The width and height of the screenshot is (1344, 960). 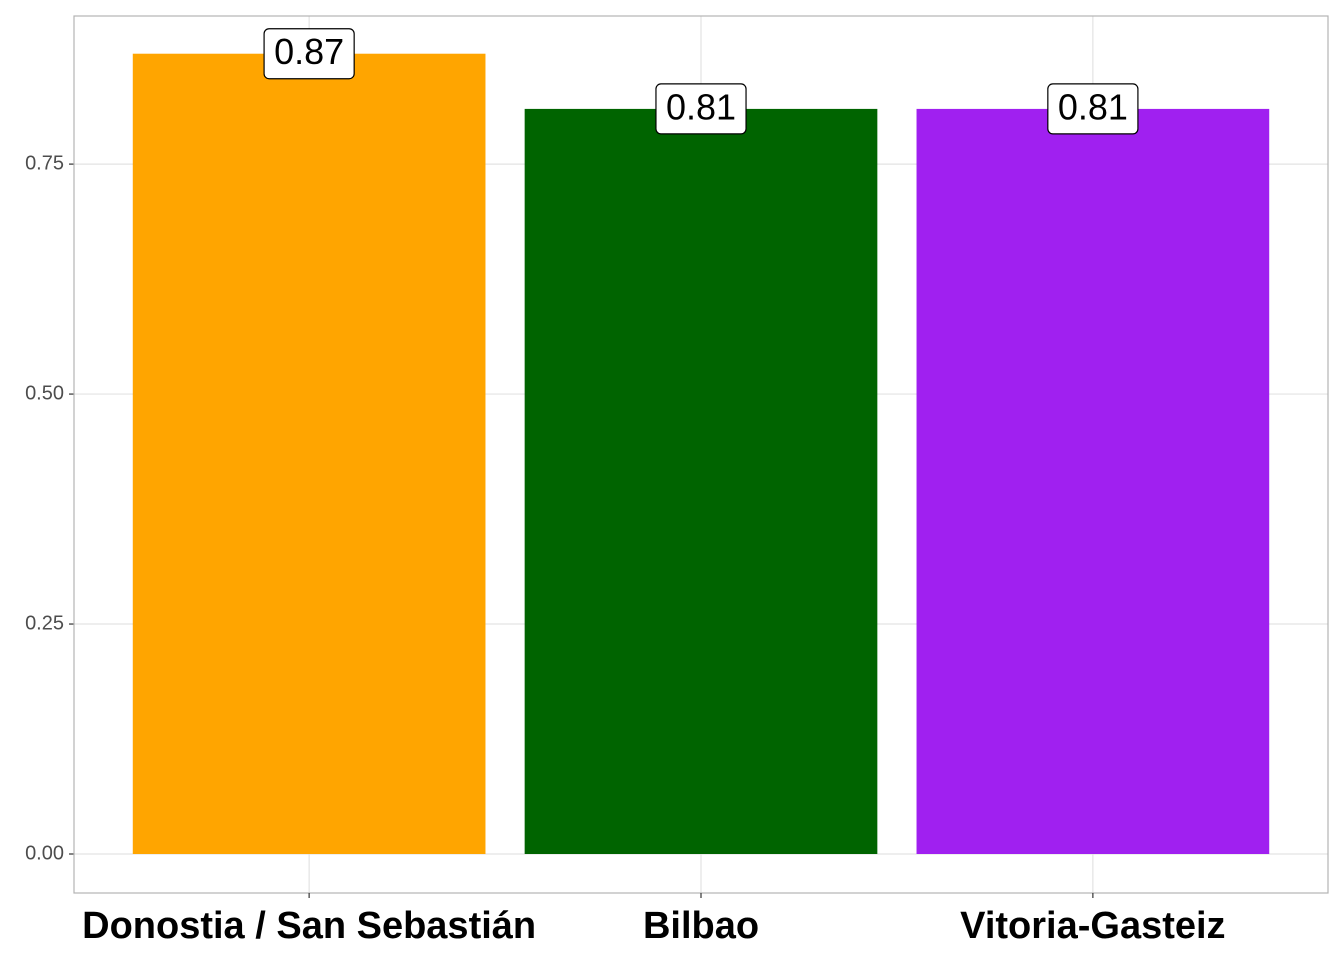 I want to click on y-tick-label: 0.75, so click(x=44, y=163).